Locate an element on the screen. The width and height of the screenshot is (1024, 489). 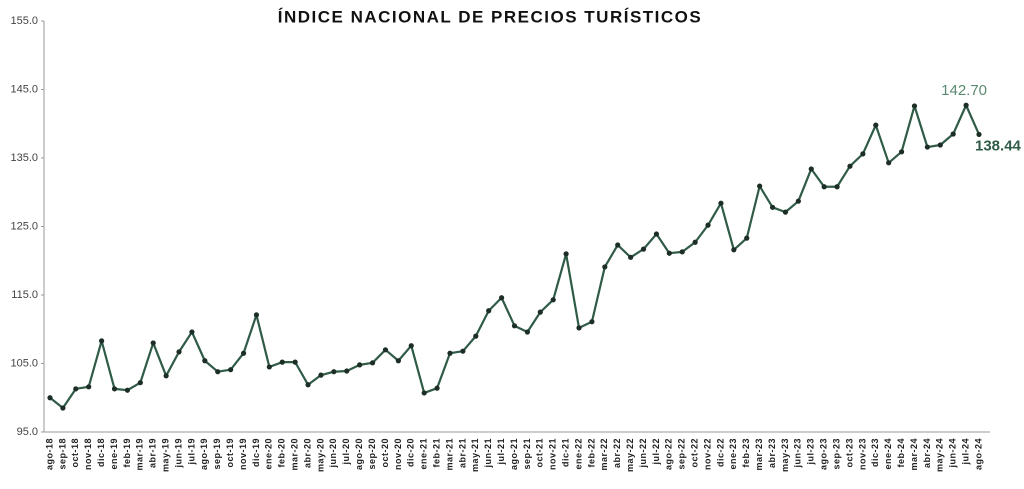
y-tick-label: 105.0 is located at coordinates (24, 363).